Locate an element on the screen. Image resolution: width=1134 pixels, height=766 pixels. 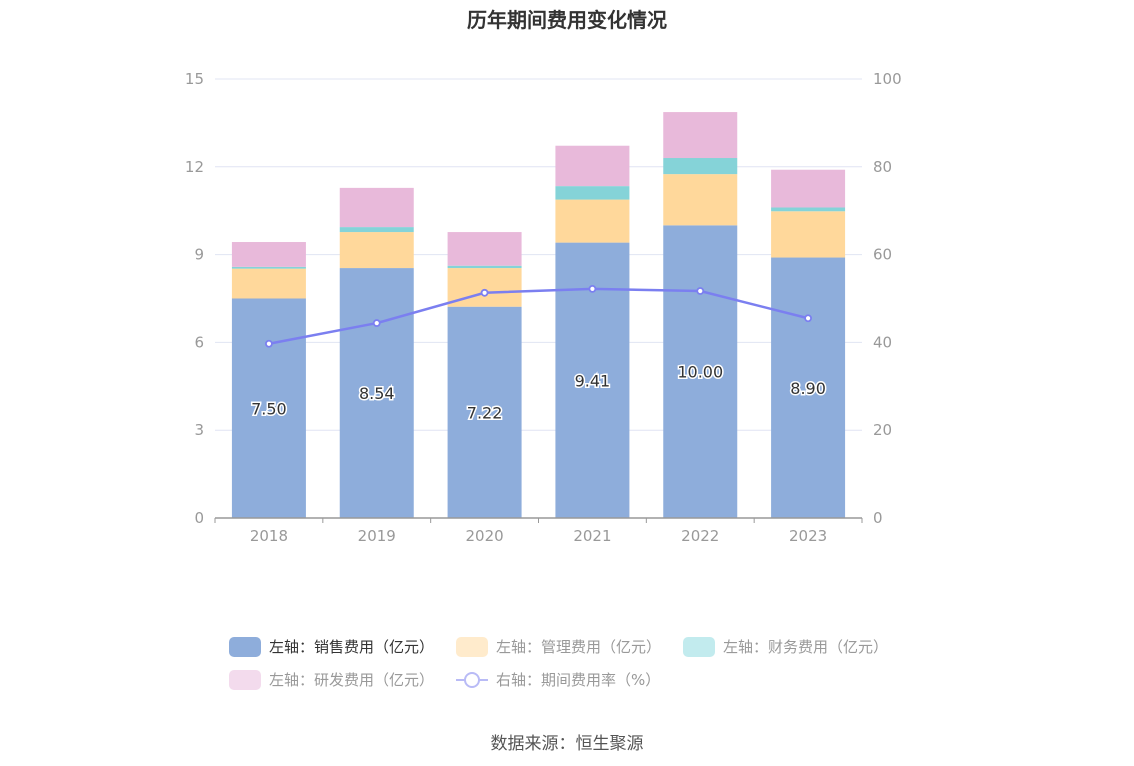
bar-data-label: 7.50 is located at coordinates (269, 408).